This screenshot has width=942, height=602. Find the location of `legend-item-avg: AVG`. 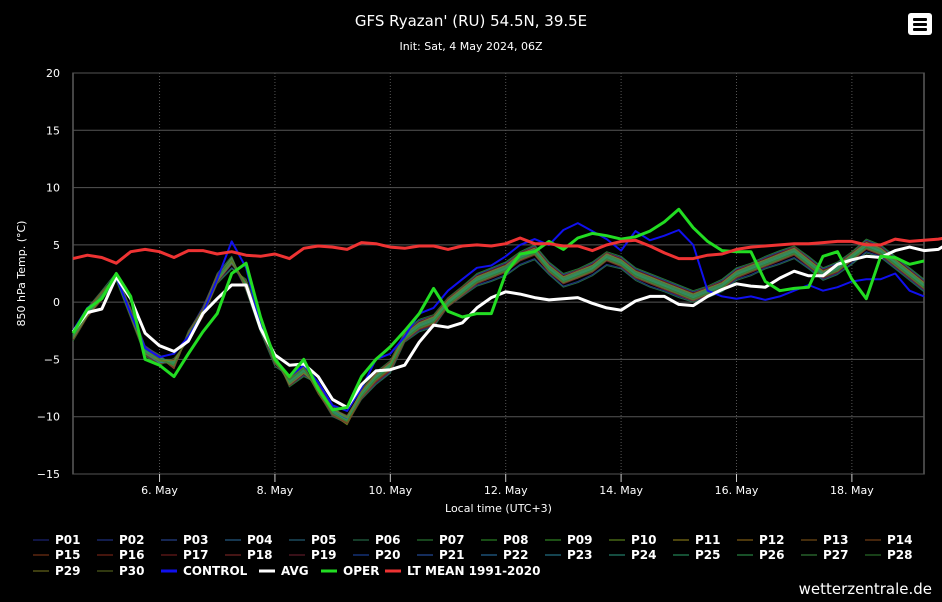

legend-item-avg: AVG is located at coordinates (284, 571).